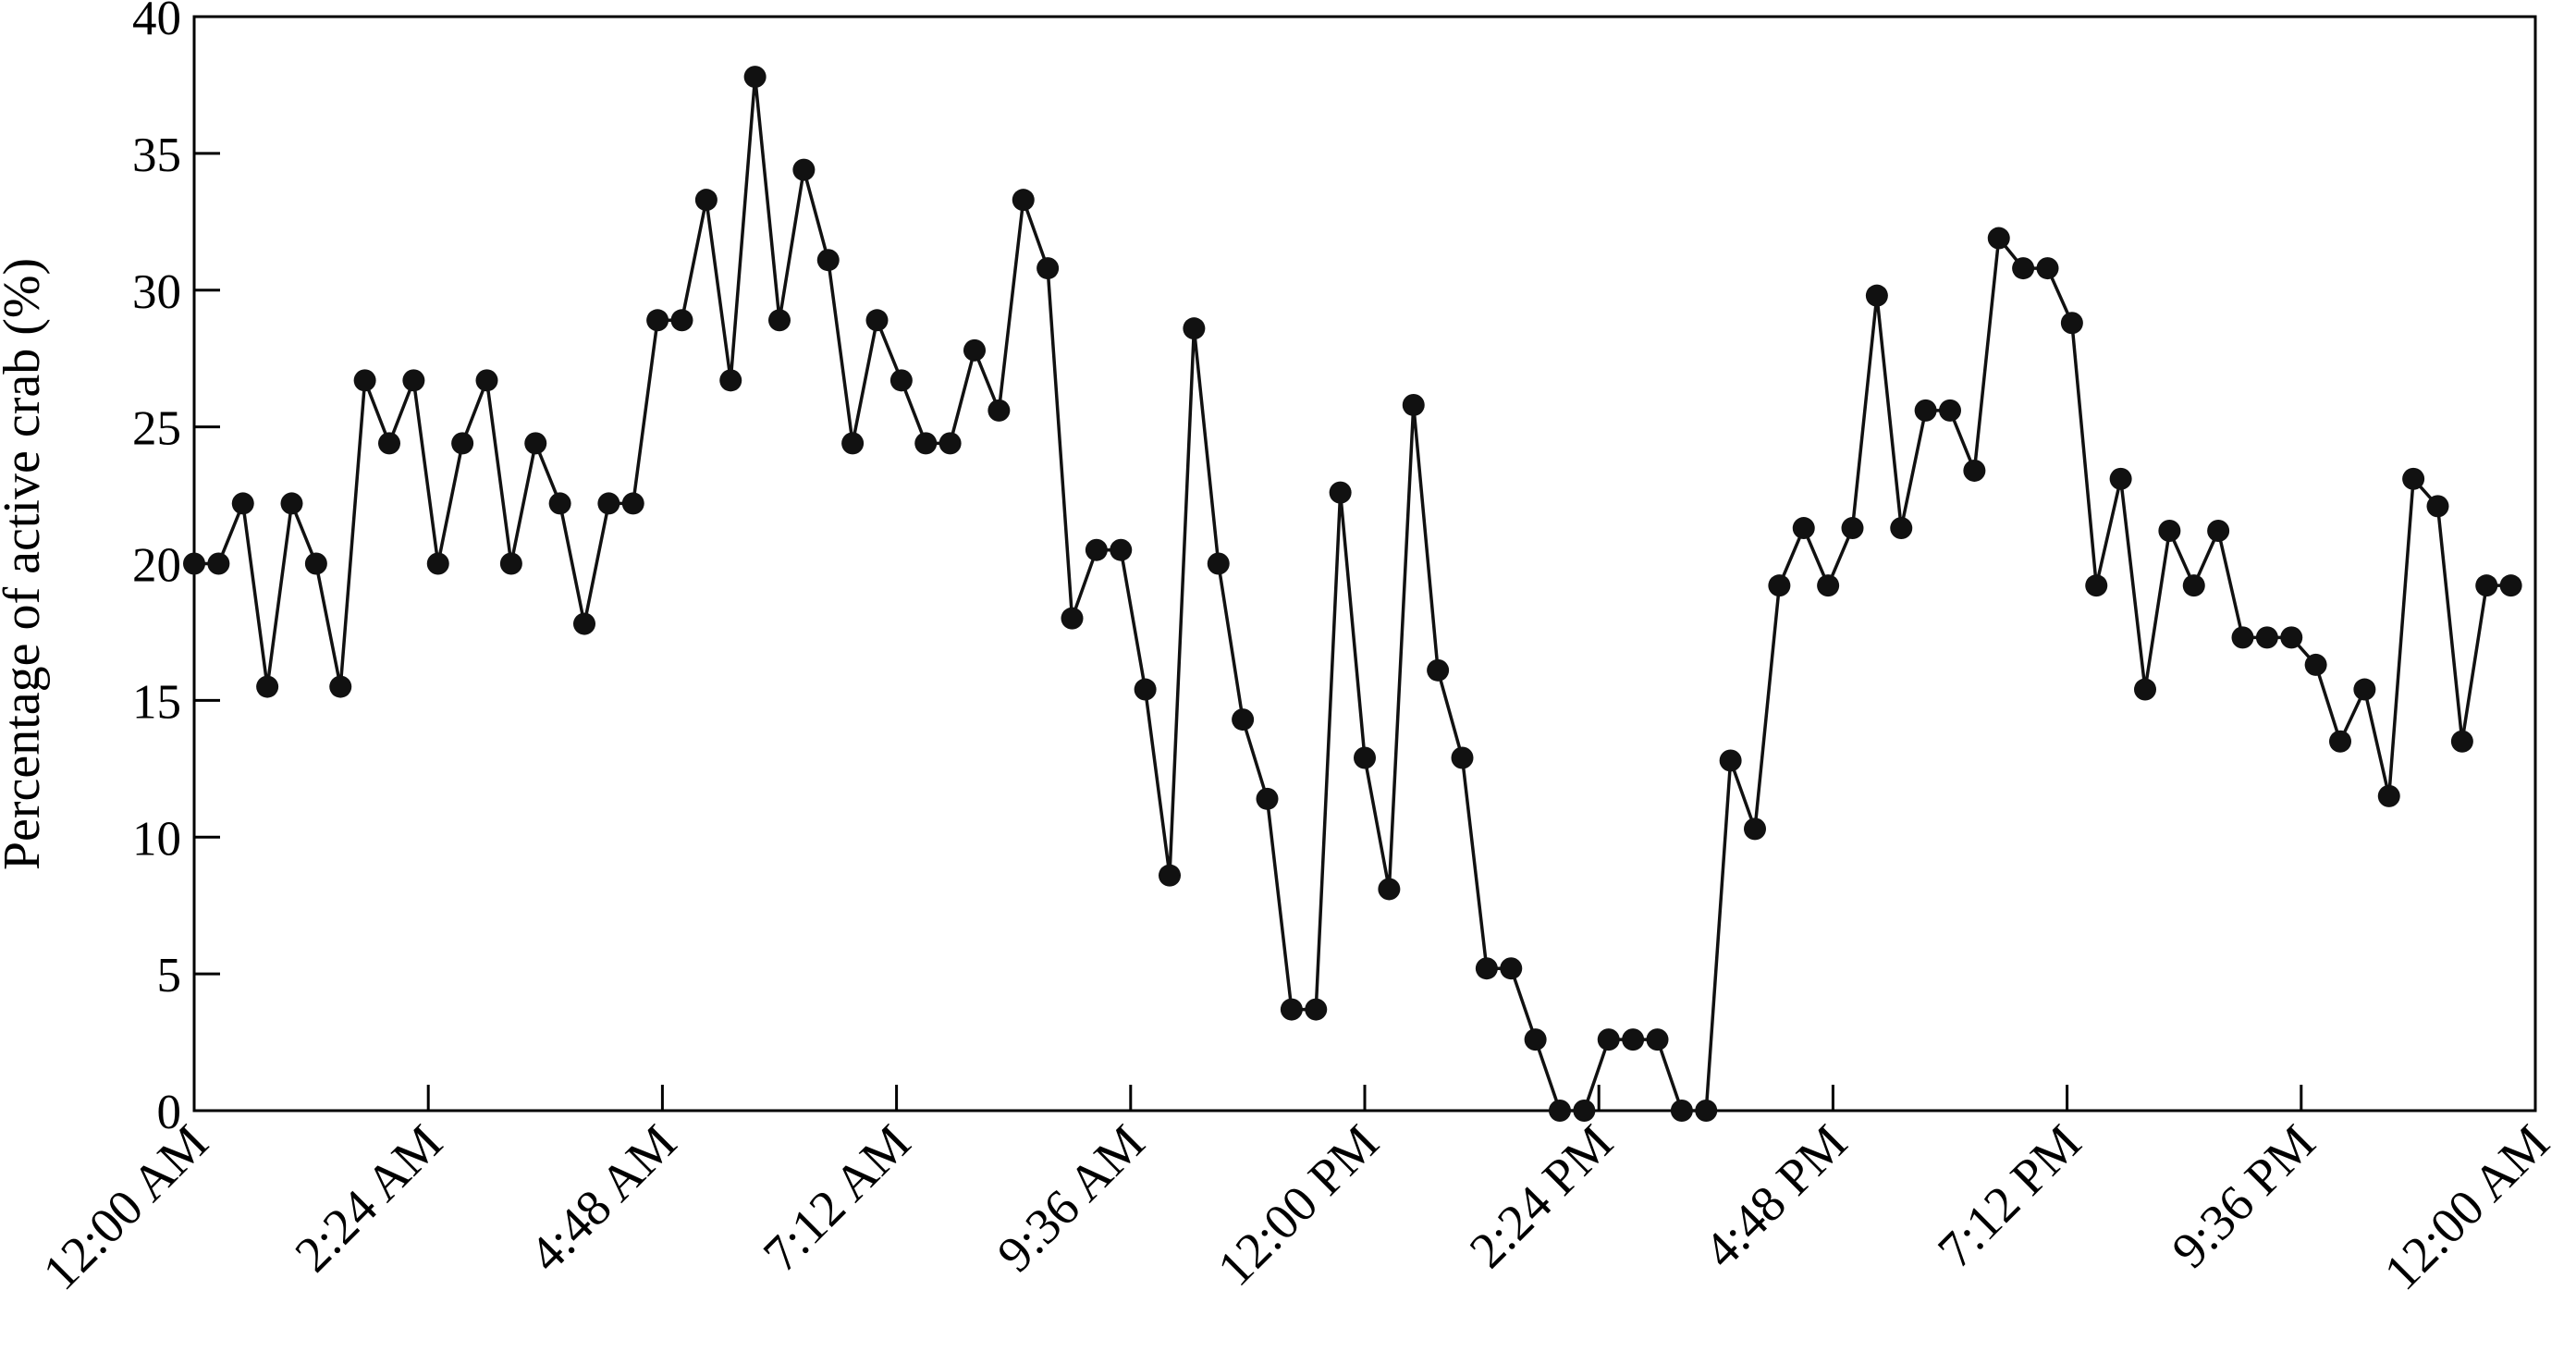 The width and height of the screenshot is (2576, 1352). Describe the element at coordinates (1298, 1205) in the screenshot. I see `x-tick-label: 12:00 PM` at that location.